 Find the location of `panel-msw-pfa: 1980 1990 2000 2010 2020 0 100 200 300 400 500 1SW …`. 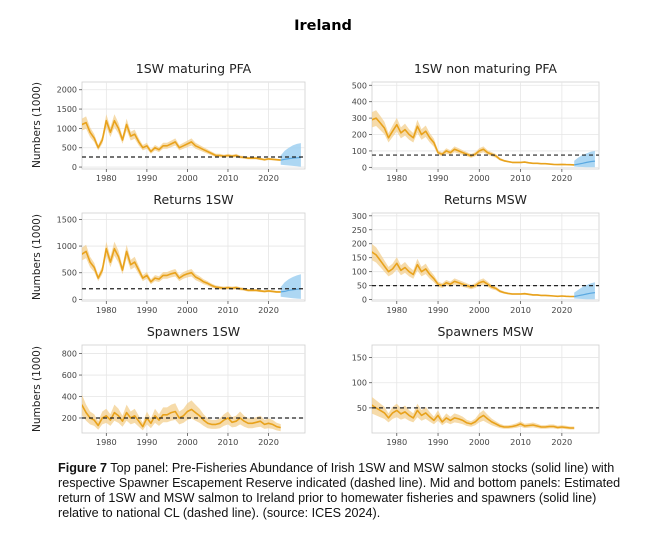

panel-msw-pfa: 1980 1990 2000 2010 2020 0 100 200 300 400 500 1SW … is located at coordinates (476, 122).